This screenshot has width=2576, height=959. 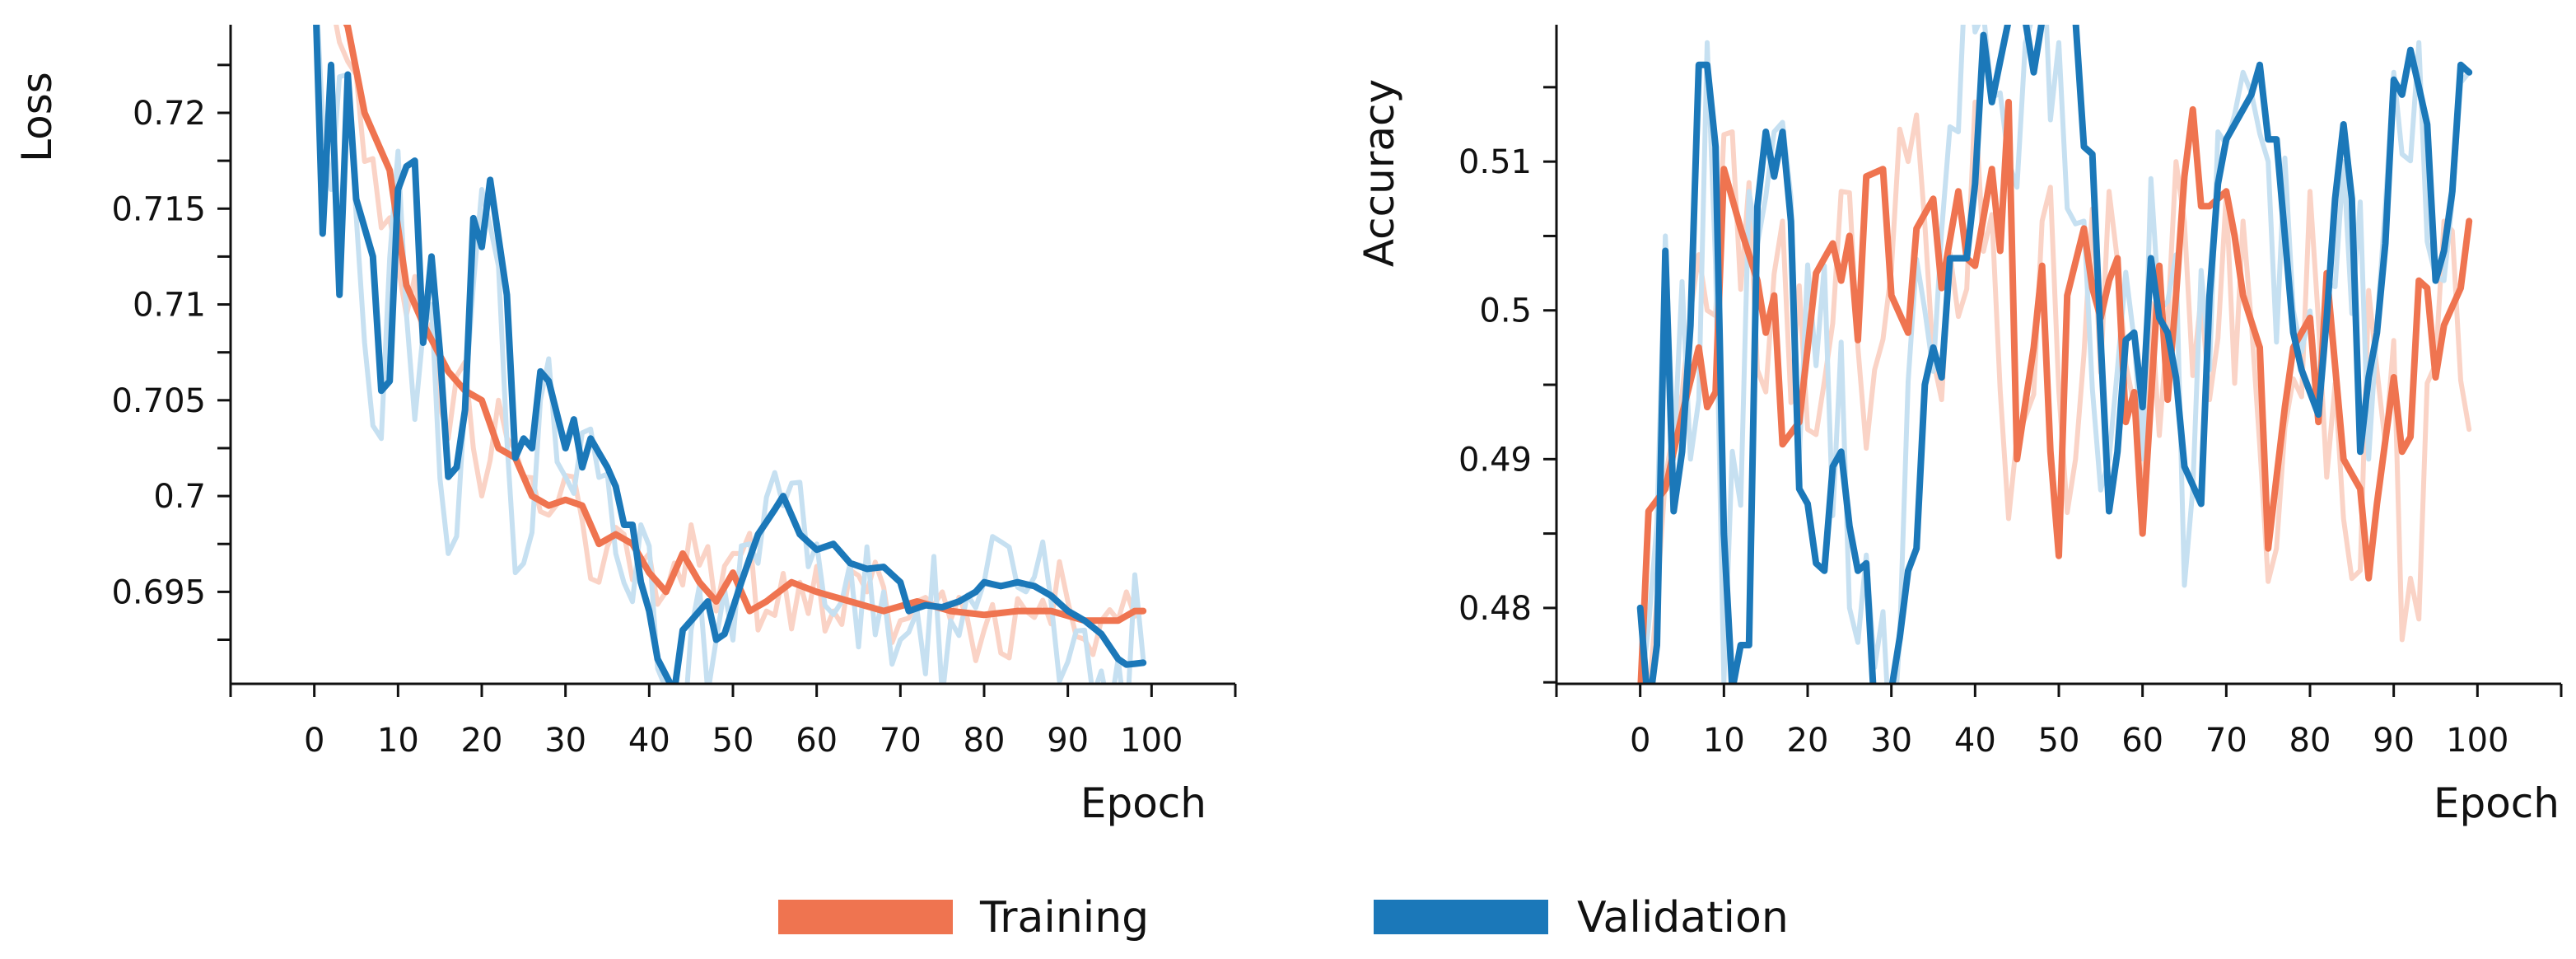 I want to click on loss-y-tick-label: 0.695, so click(x=158, y=592).